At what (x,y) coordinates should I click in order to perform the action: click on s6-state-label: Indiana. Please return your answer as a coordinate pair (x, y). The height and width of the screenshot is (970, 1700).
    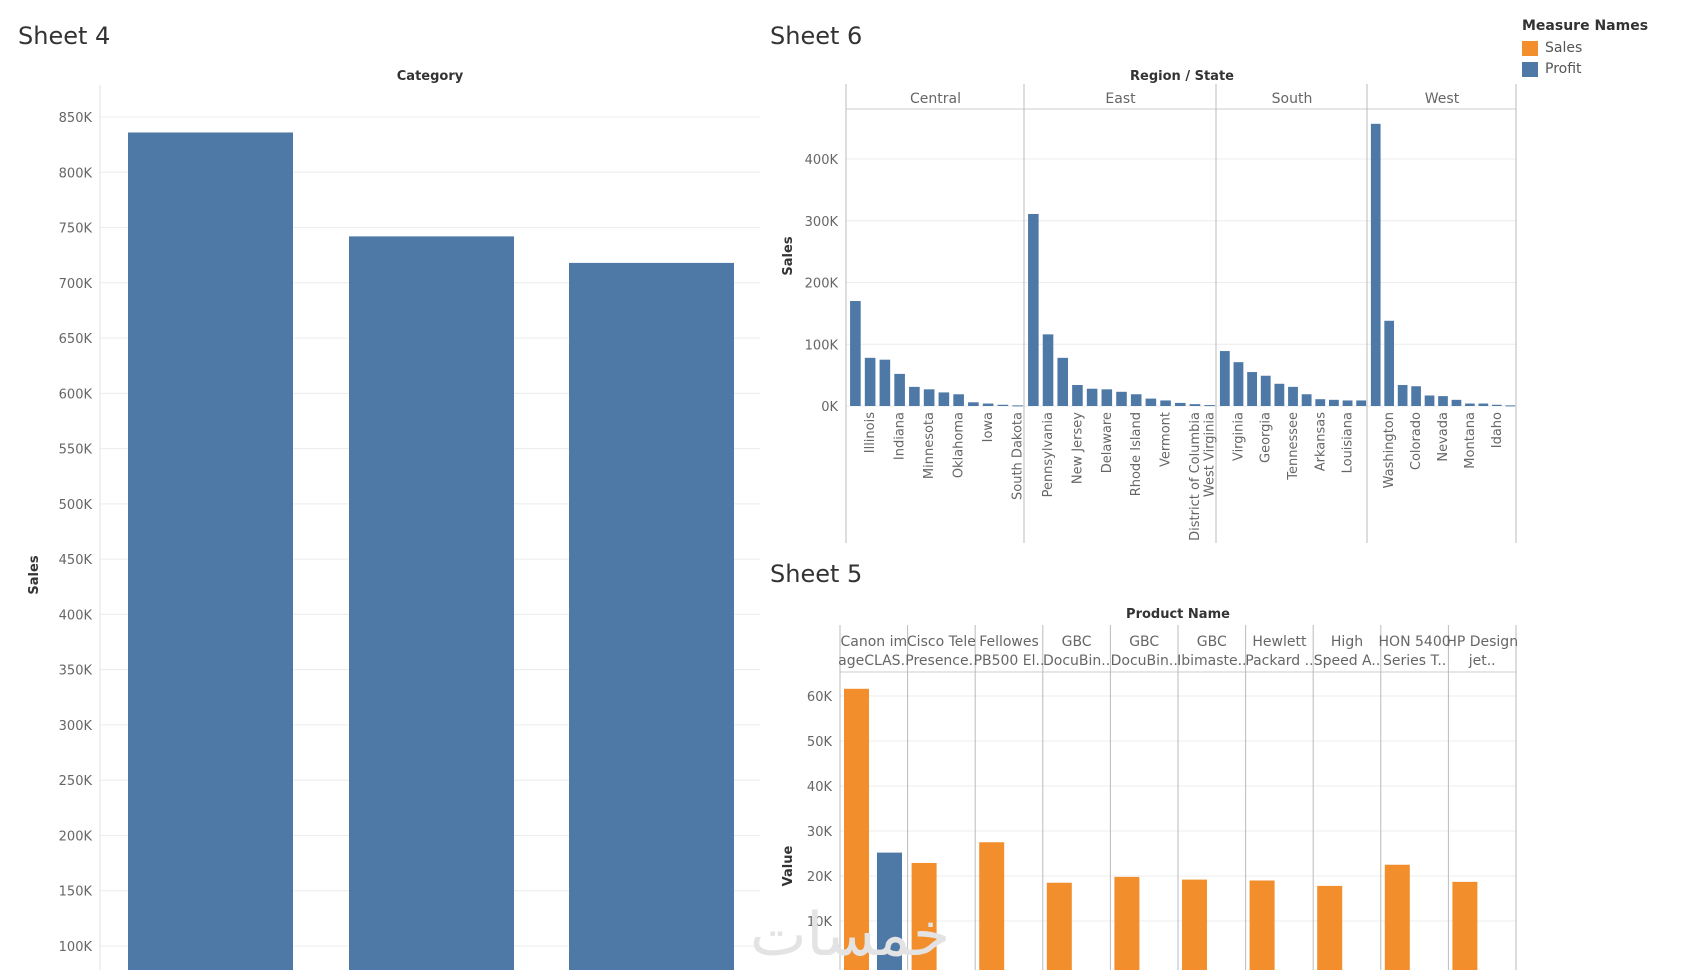
    Looking at the image, I should click on (900, 436).